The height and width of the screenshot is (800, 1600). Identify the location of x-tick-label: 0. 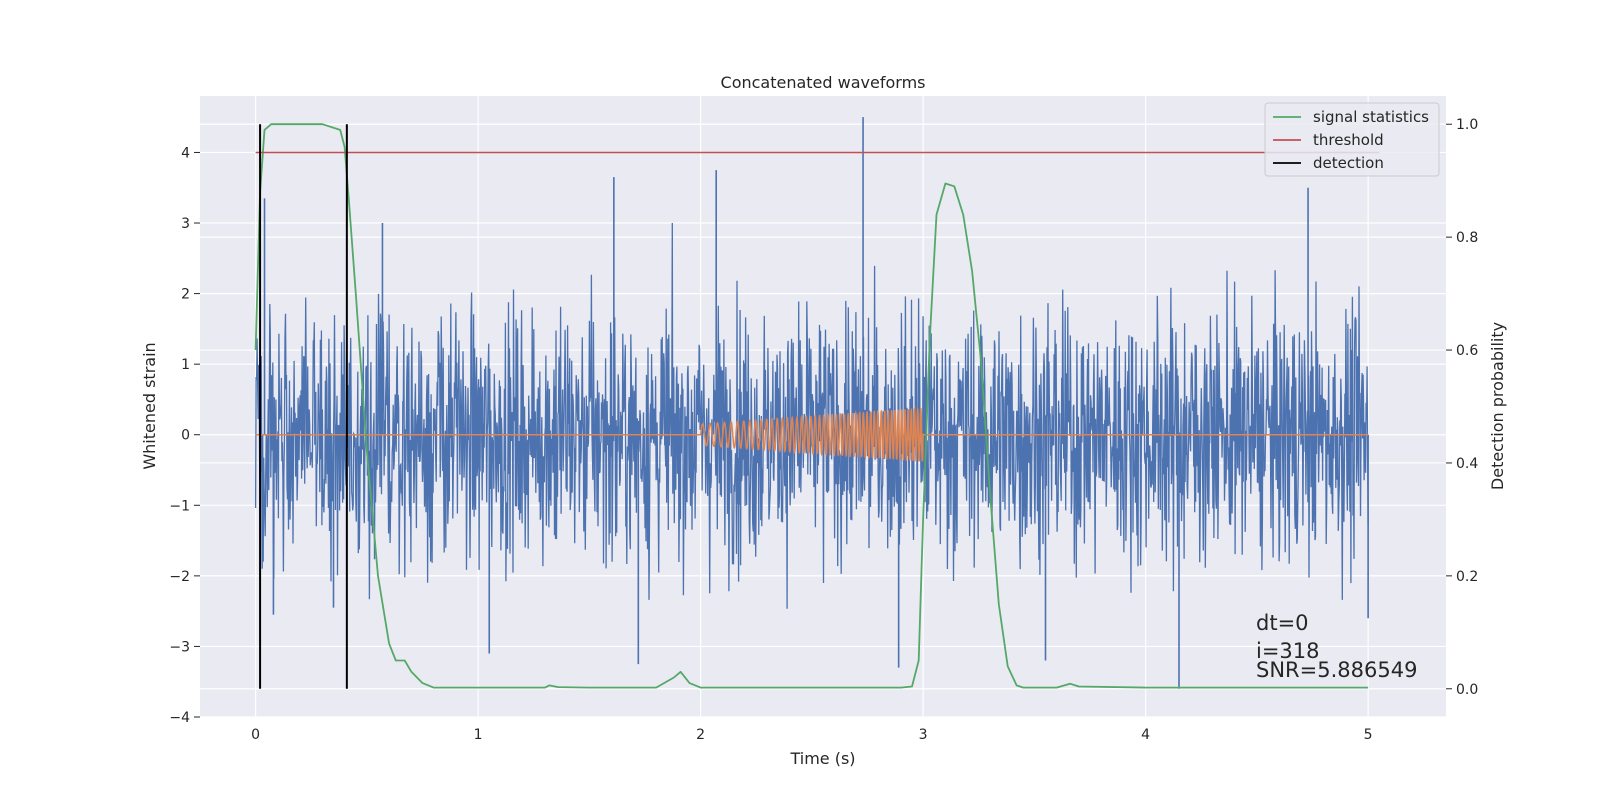
(255, 735).